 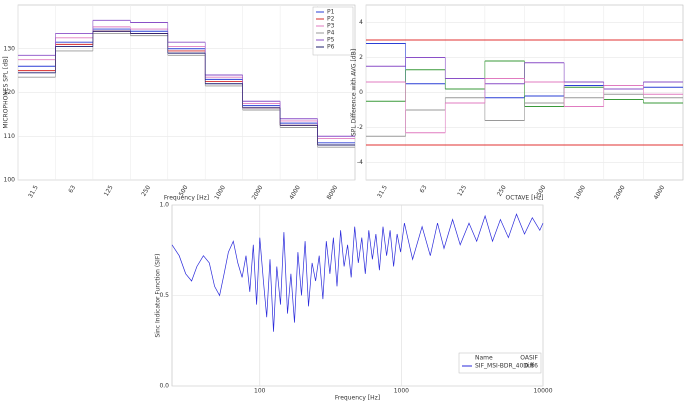 What do you see at coordinates (10, 92) in the screenshot?
I see `y-tick-label: 120` at bounding box center [10, 92].